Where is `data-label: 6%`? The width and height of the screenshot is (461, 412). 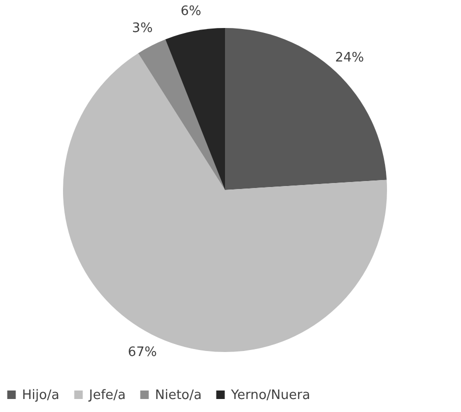
data-label: 6% is located at coordinates (191, 12).